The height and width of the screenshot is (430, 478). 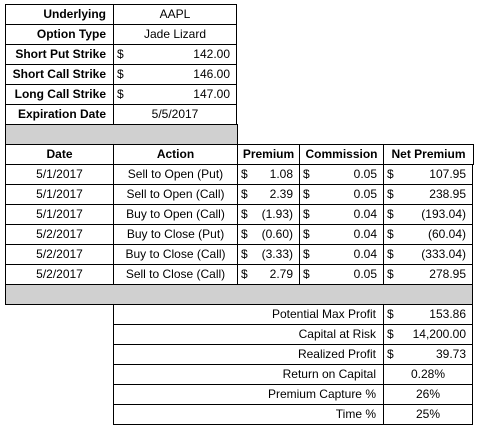 I want to click on summary-label: Potential Max Profit, so click(x=248, y=314).